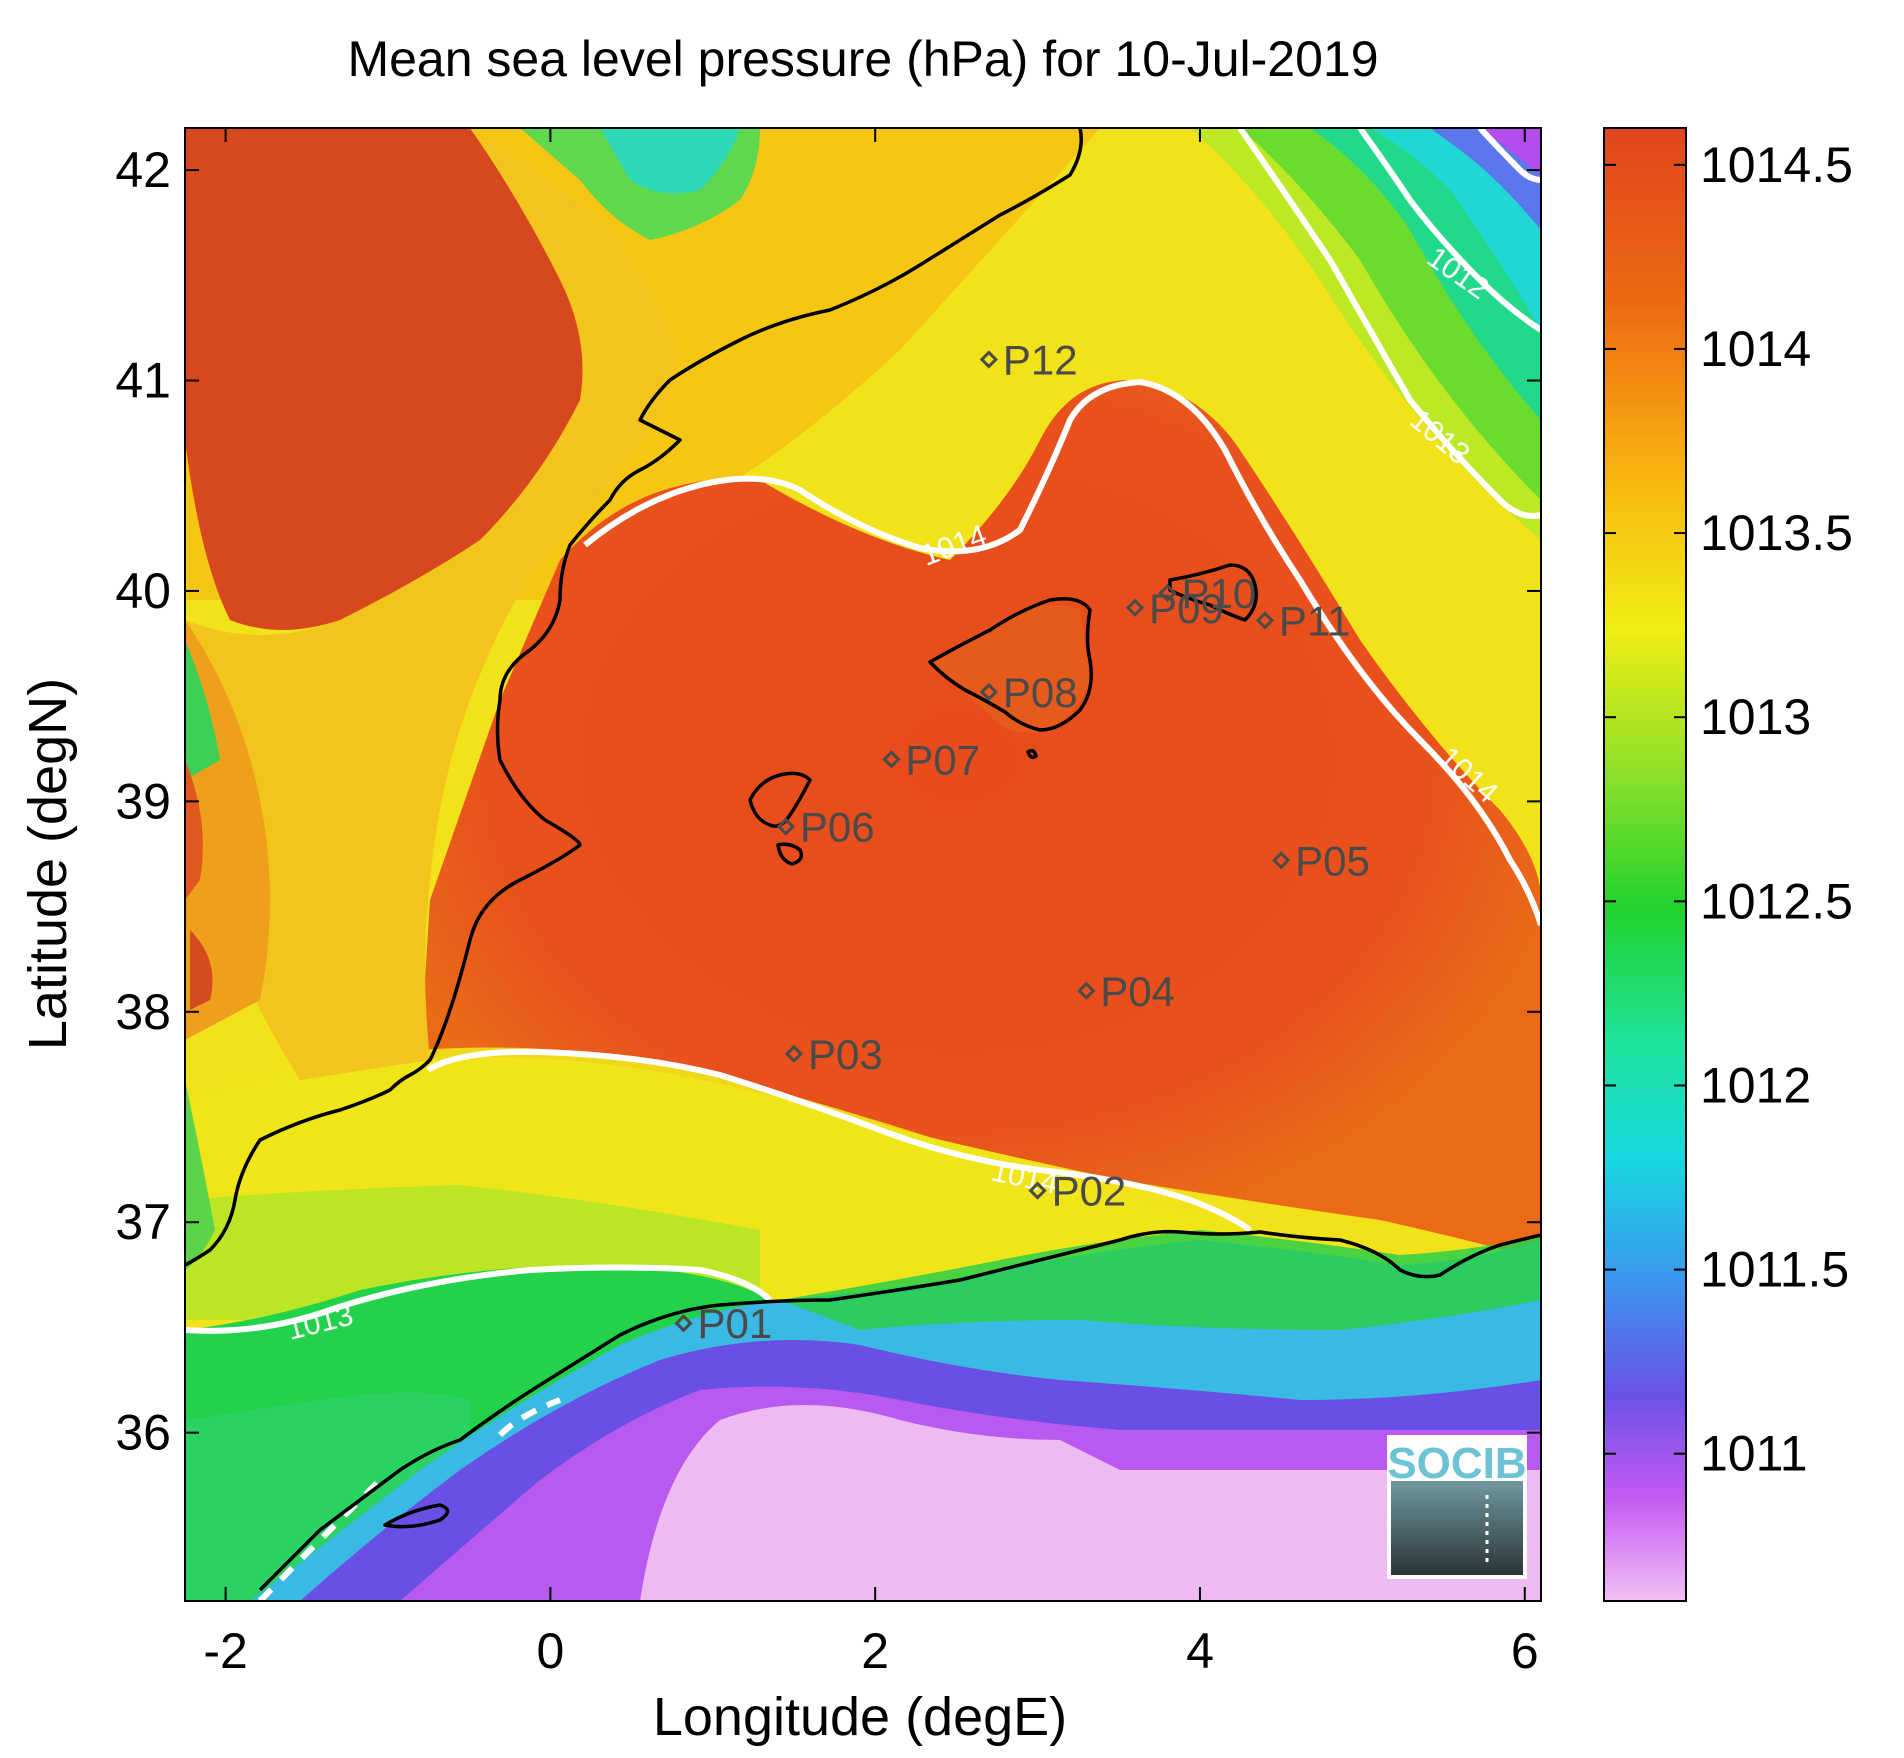 The image size is (1904, 1758). What do you see at coordinates (1040, 359) in the screenshot?
I see `station-label: P12` at bounding box center [1040, 359].